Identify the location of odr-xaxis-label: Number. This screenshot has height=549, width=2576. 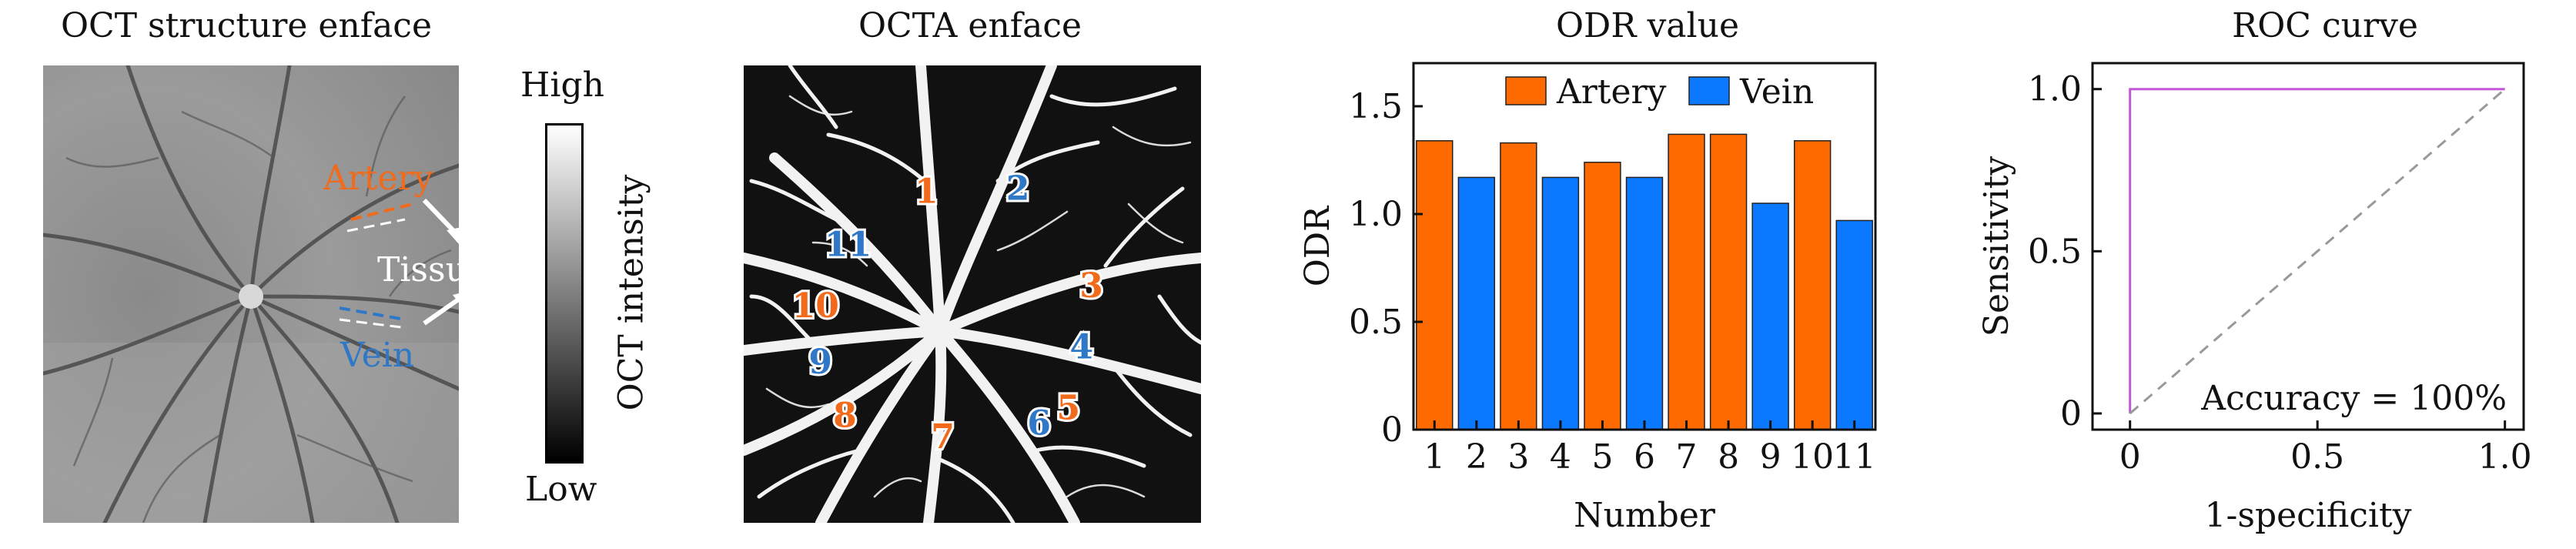
(1645, 515).